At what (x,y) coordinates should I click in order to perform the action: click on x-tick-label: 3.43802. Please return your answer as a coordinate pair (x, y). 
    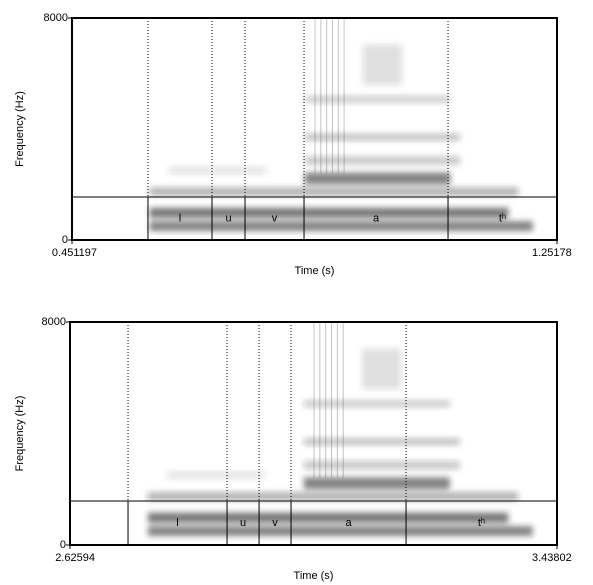
    Looking at the image, I should click on (552, 558).